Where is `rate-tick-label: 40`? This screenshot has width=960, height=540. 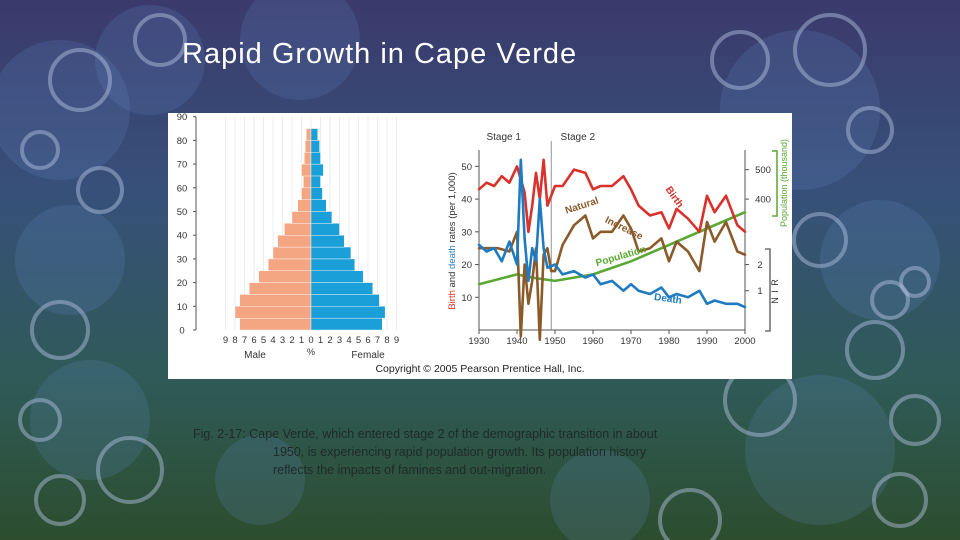
rate-tick-label: 40 is located at coordinates (466, 200).